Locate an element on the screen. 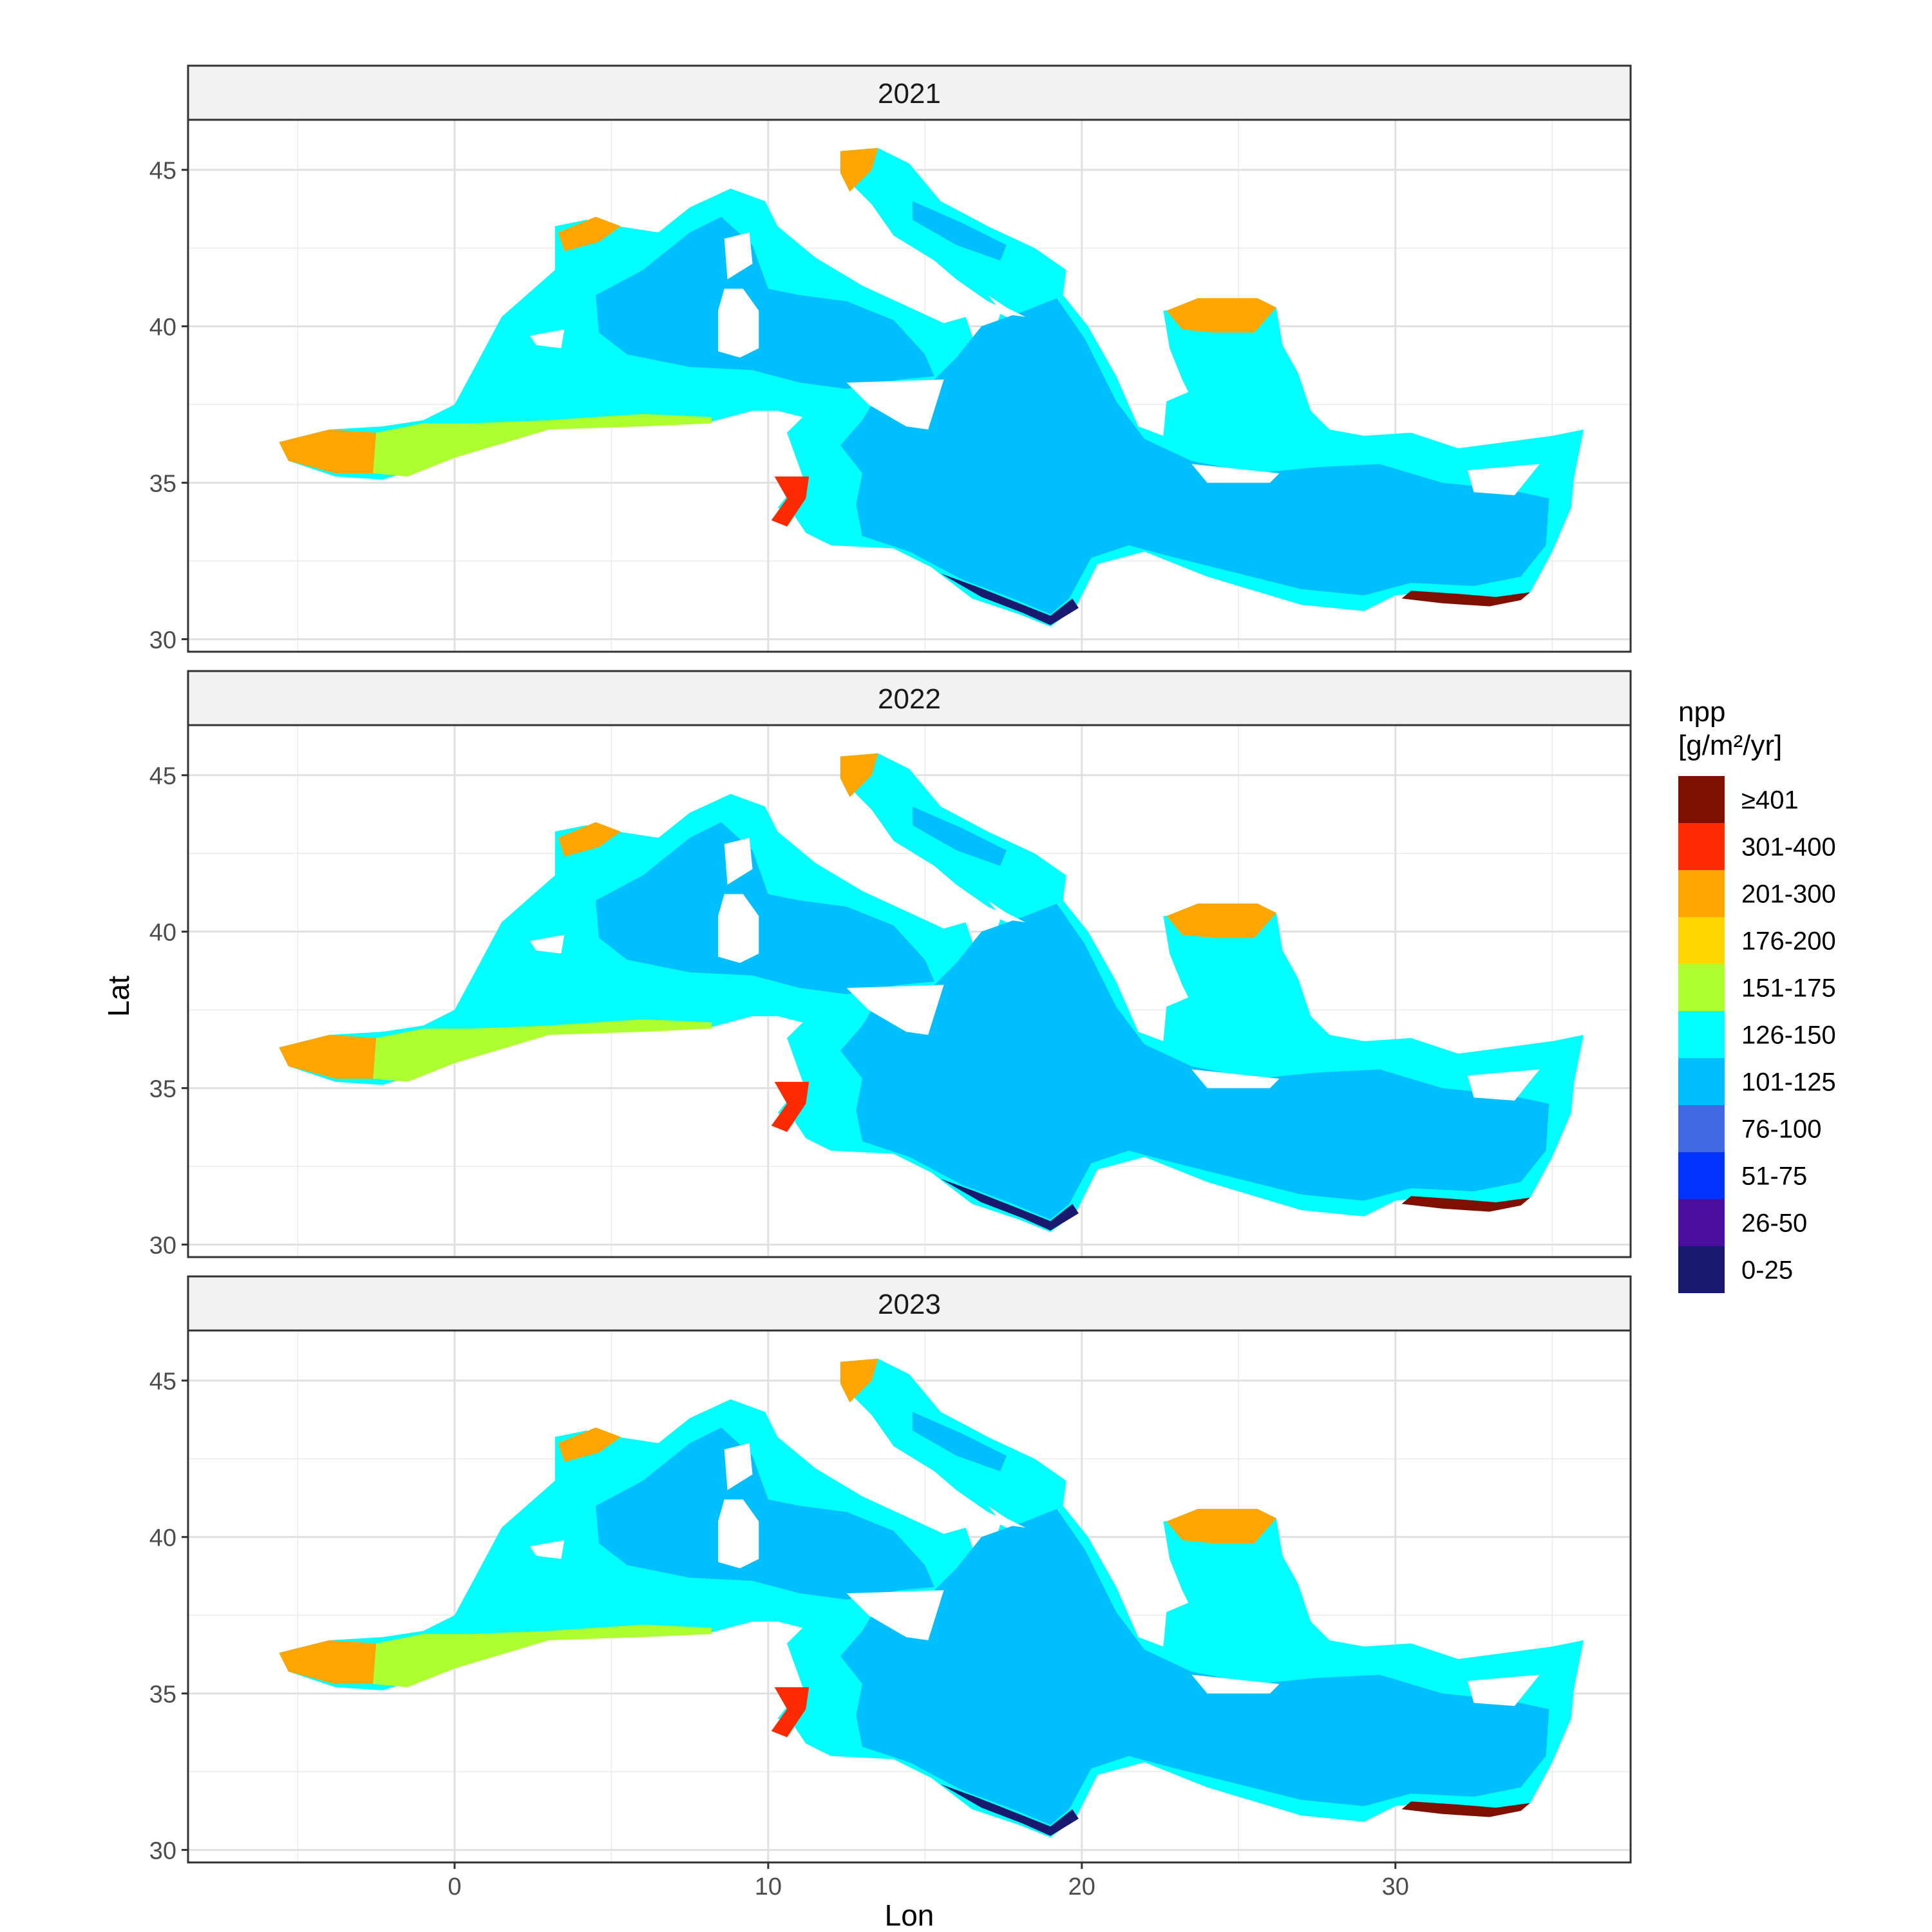 This screenshot has width=1932, height=1932. legend-key-label: 0-25 is located at coordinates (1767, 1270).